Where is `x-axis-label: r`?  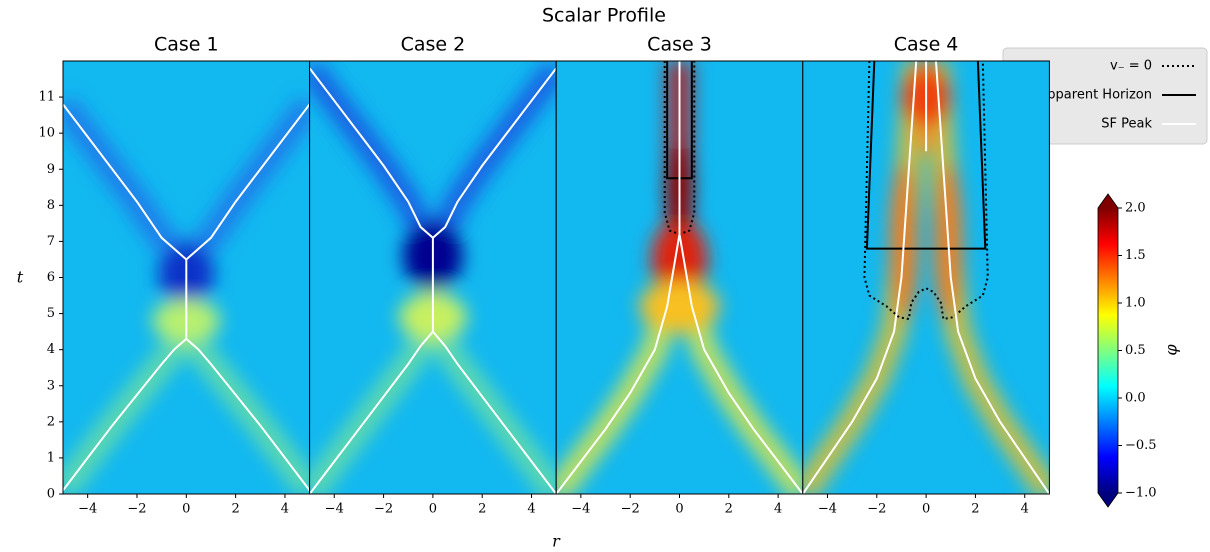
x-axis-label: r is located at coordinates (556, 541).